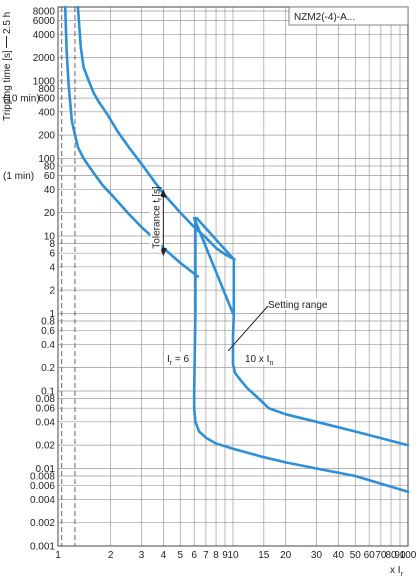 The image size is (419, 580). I want to click on x-tick-label: 10, so click(233, 555).